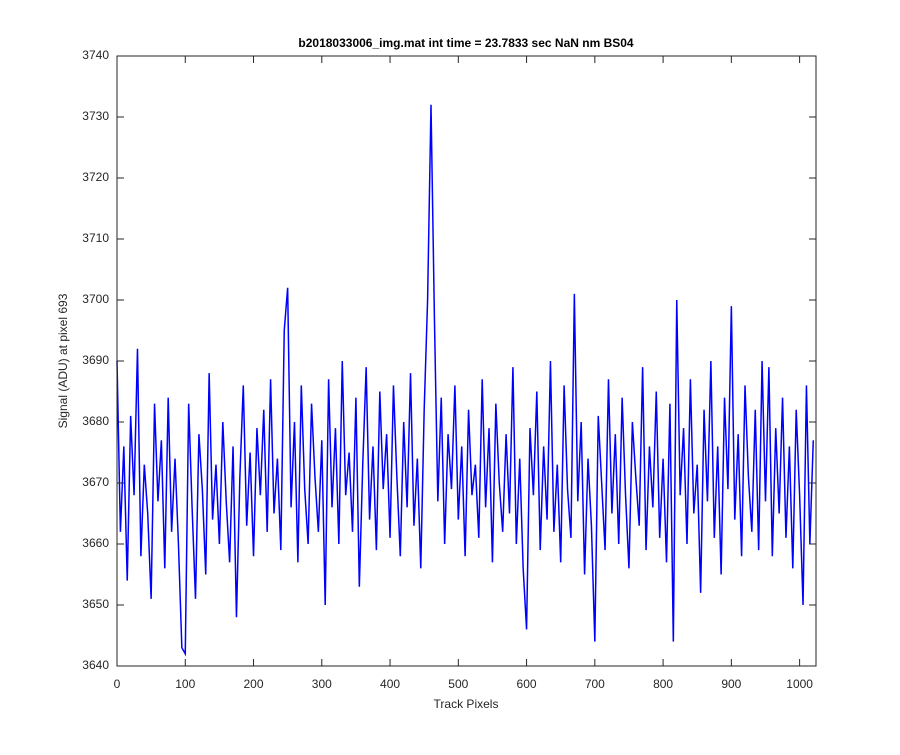  What do you see at coordinates (527, 684) in the screenshot?
I see `x-tick-label: 600` at bounding box center [527, 684].